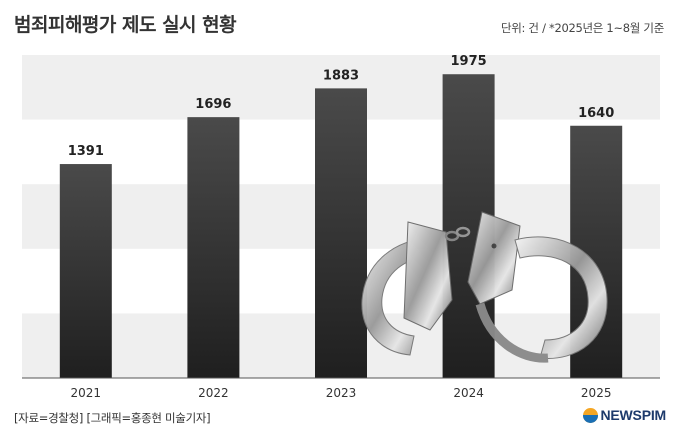 This screenshot has height=442, width=680. What do you see at coordinates (341, 233) in the screenshot?
I see `bar-2023` at bounding box center [341, 233].